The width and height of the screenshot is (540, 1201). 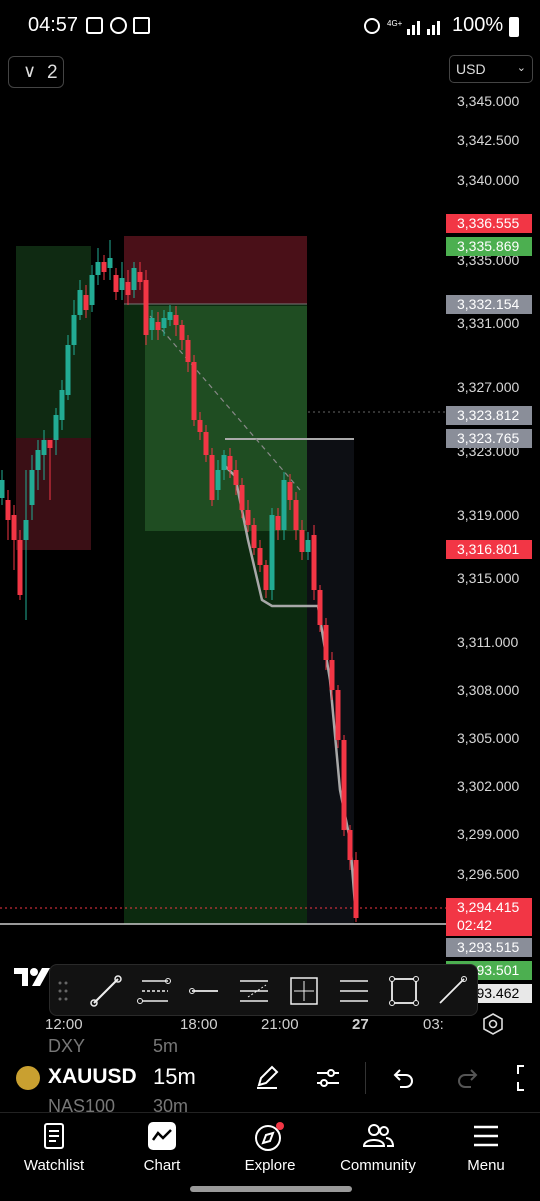 I want to click on current-price-badge: 3,294.415 02:42, so click(x=489, y=917).